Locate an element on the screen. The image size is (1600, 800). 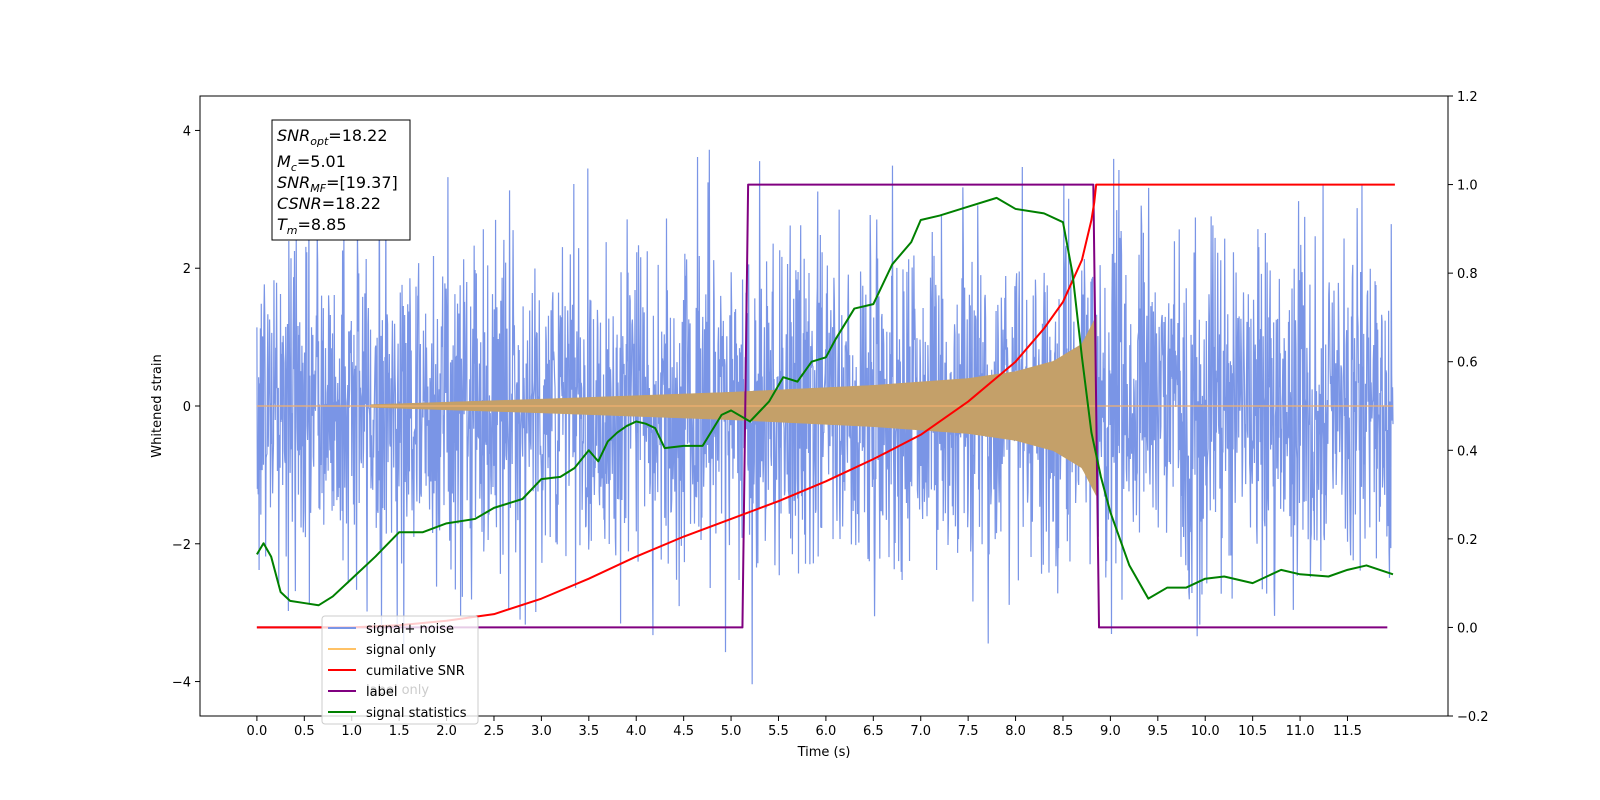
info-mc: Mc=5.01 is located at coordinates (311, 163).